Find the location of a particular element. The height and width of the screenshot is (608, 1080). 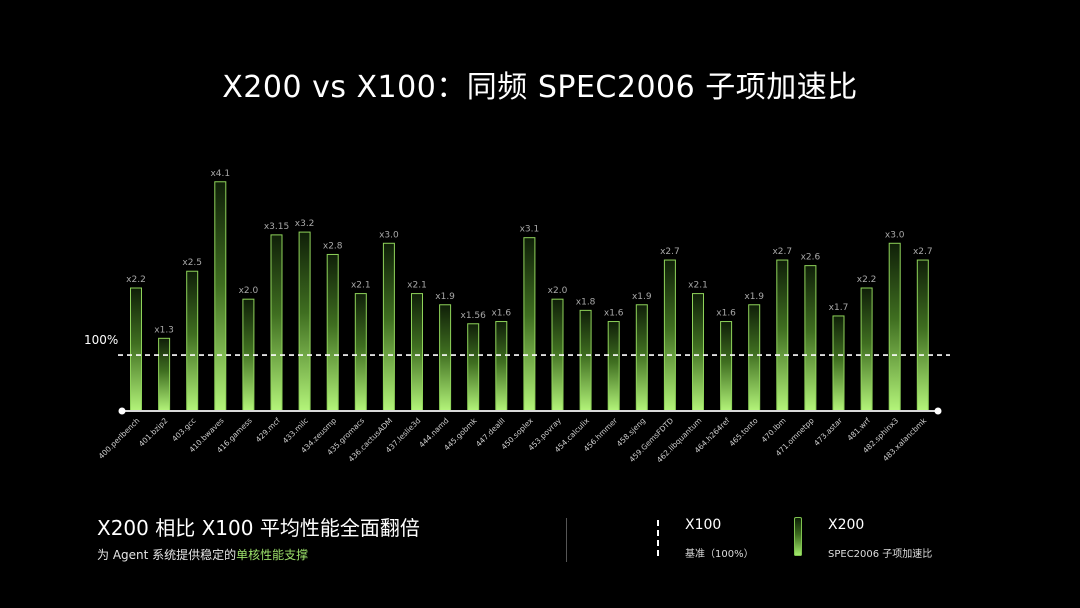

data-label-445.gobmk: x1.56 is located at coordinates (474, 316).